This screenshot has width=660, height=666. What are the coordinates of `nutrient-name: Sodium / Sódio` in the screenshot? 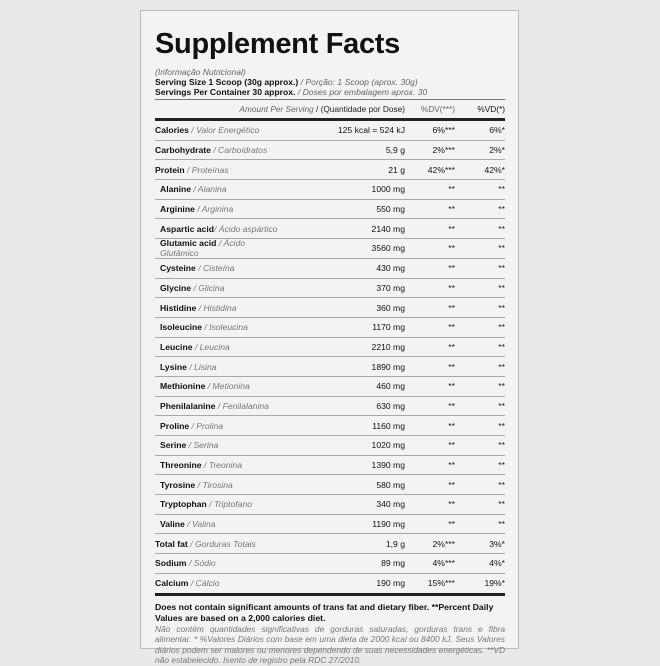 It's located at (185, 563).